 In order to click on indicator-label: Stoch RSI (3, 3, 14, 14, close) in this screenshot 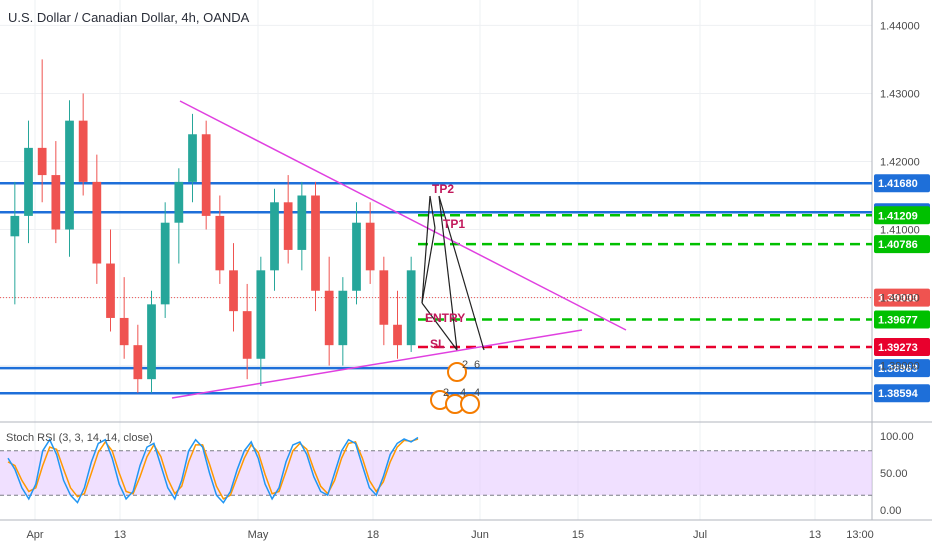, I will do `click(79, 438)`.